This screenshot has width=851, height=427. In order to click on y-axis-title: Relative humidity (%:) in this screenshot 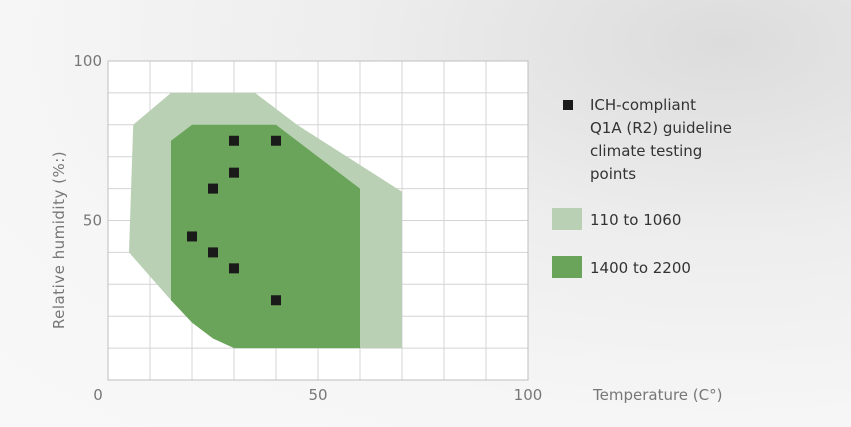, I will do `click(59, 240)`.